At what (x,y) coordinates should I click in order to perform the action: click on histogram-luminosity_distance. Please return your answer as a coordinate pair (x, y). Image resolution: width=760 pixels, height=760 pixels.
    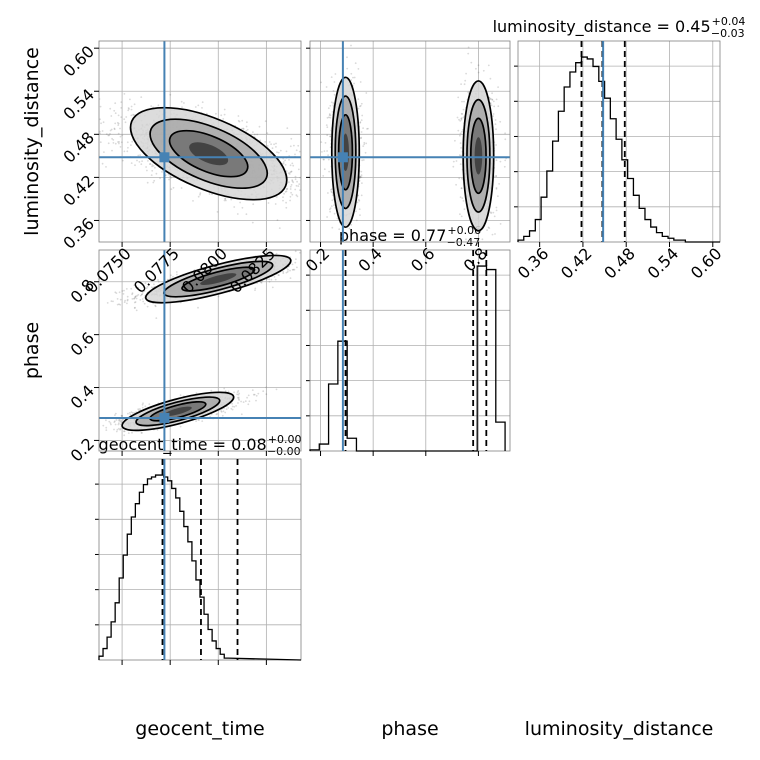
    Looking at the image, I should click on (618, 149).